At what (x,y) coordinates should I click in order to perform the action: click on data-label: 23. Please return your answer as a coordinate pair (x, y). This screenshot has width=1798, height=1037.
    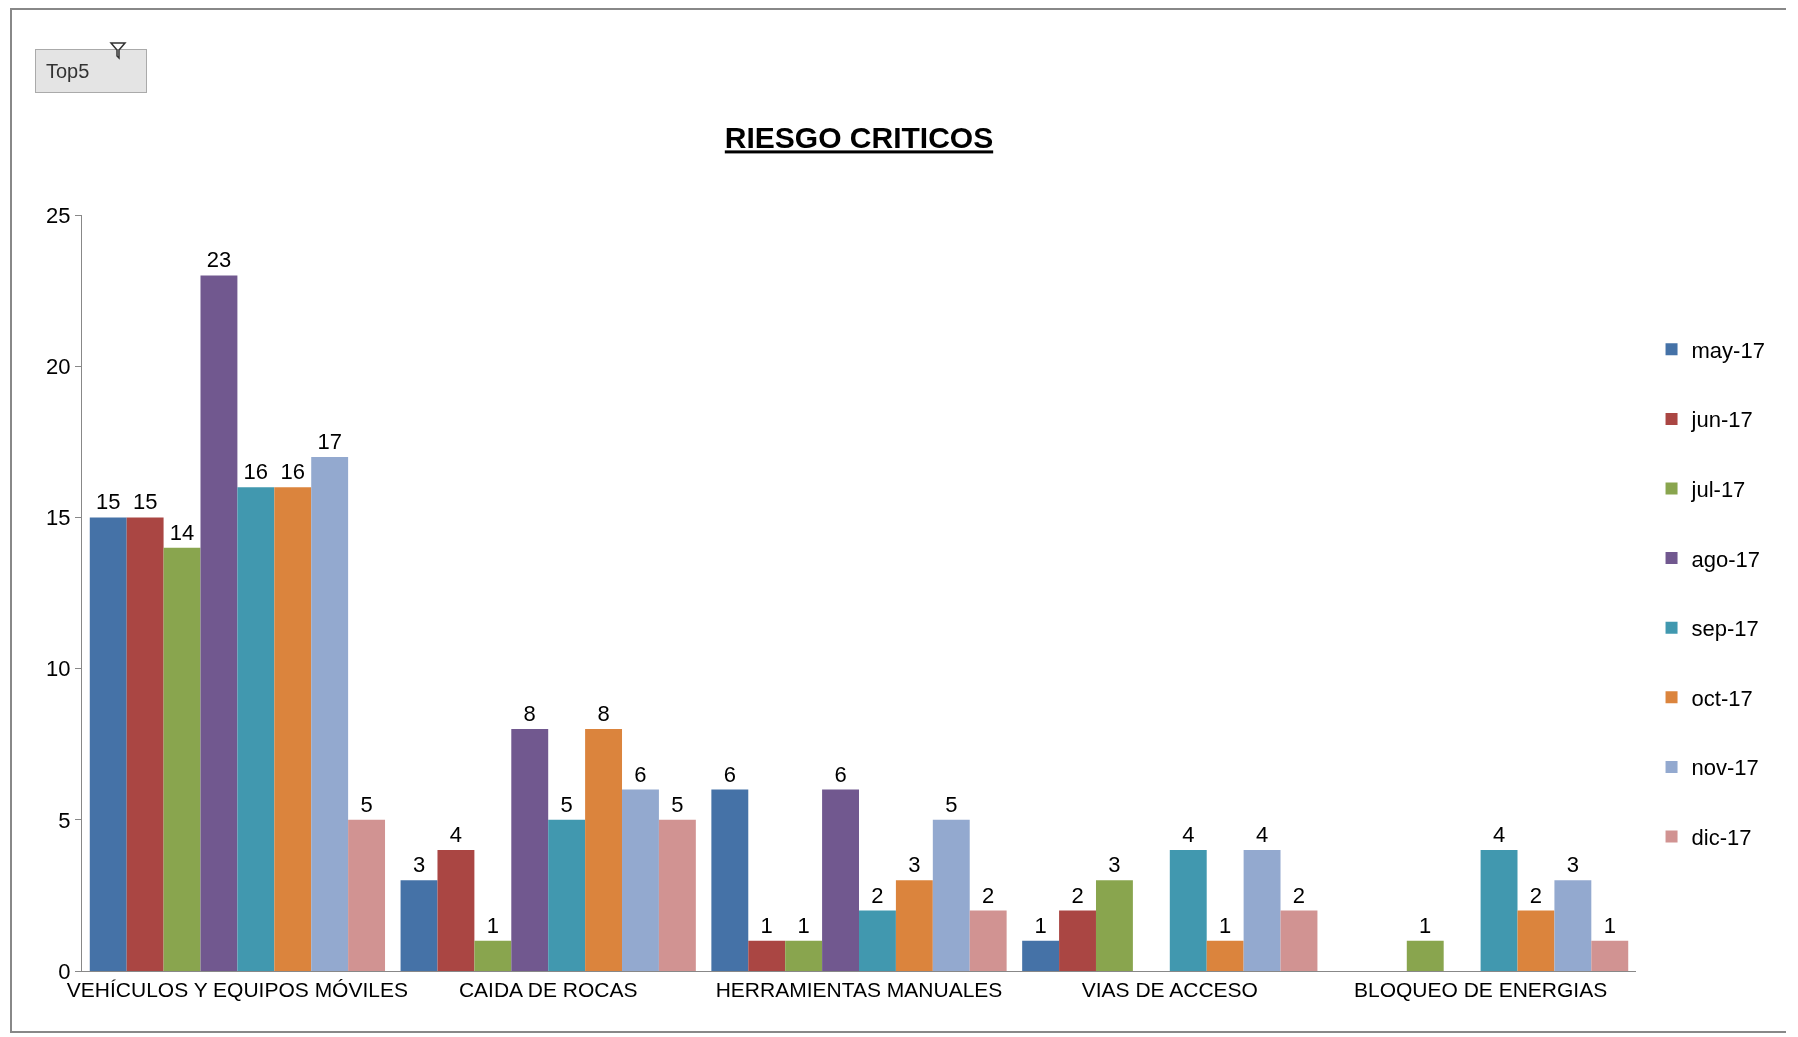
    Looking at the image, I should click on (219, 260).